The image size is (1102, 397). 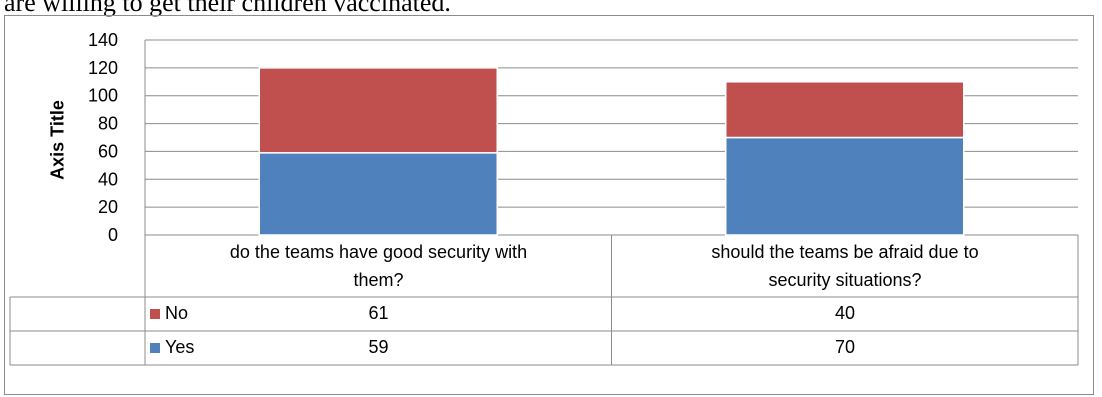 I want to click on y-tick-label-120: 120, so click(x=103, y=68).